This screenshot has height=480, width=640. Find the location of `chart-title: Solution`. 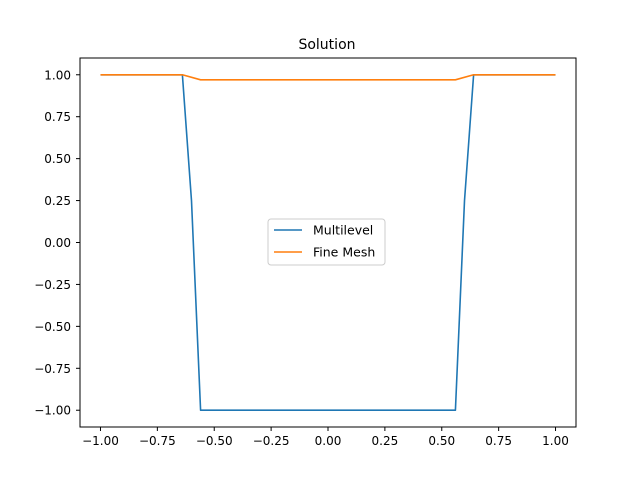

chart-title: Solution is located at coordinates (326, 45).